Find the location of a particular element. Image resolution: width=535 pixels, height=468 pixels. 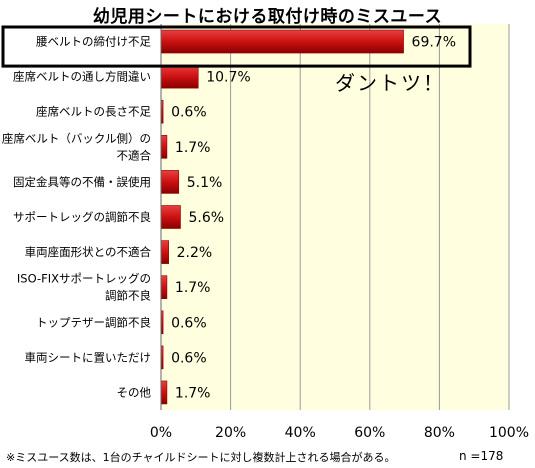

data-label: 5.6% is located at coordinates (206, 218).